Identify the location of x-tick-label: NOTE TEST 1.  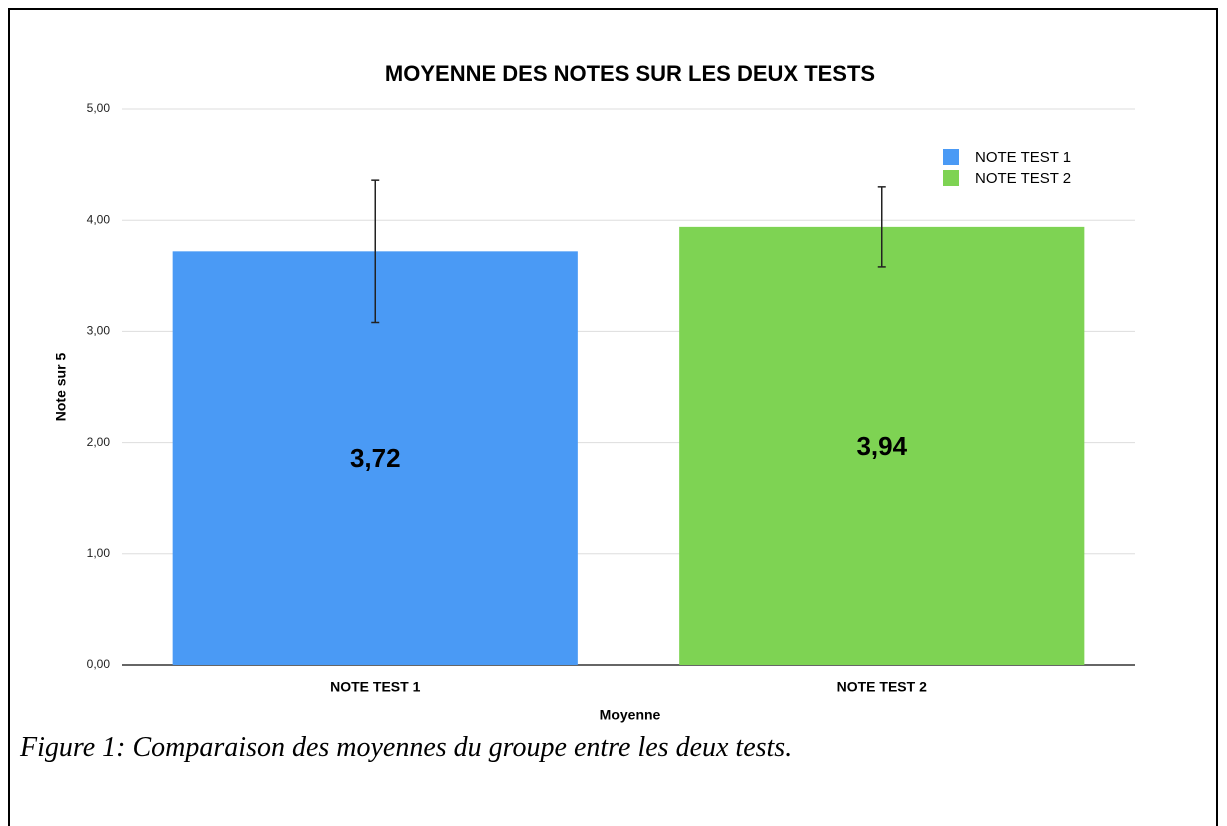
(375, 687).